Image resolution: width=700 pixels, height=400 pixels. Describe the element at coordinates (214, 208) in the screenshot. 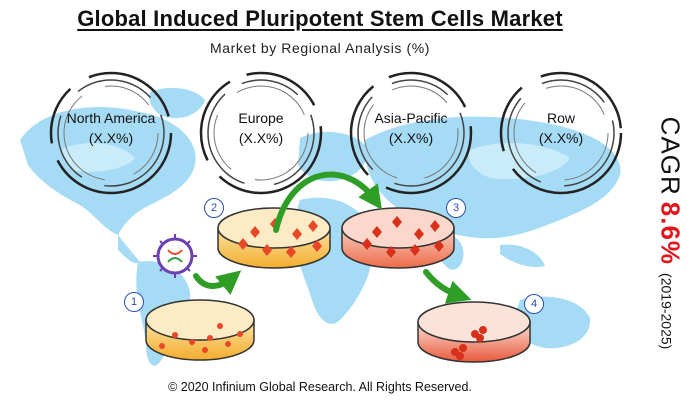

I see `step-badge-2: 2` at that location.